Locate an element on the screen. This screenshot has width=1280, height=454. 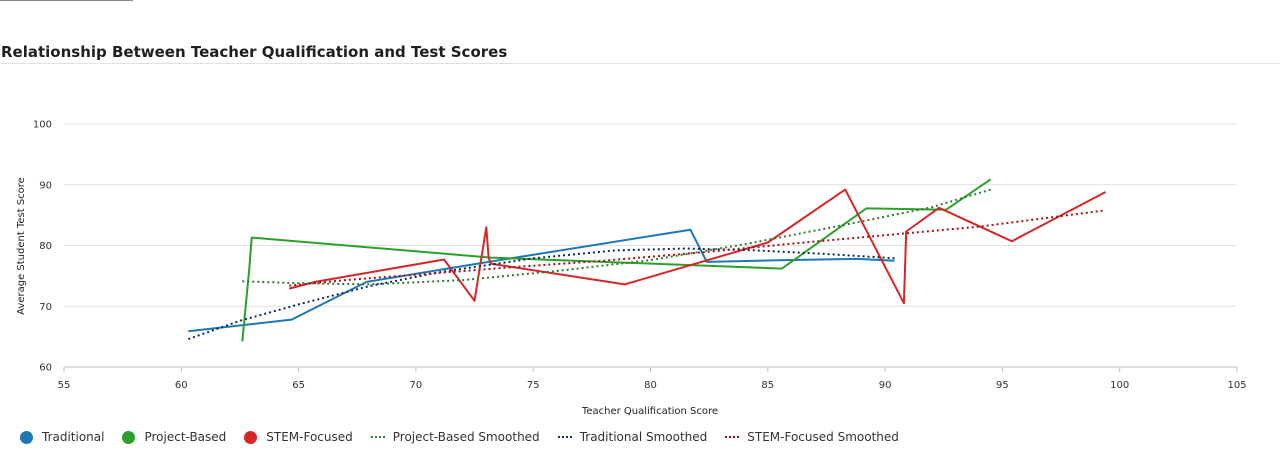
top-divider is located at coordinates (66, 0).